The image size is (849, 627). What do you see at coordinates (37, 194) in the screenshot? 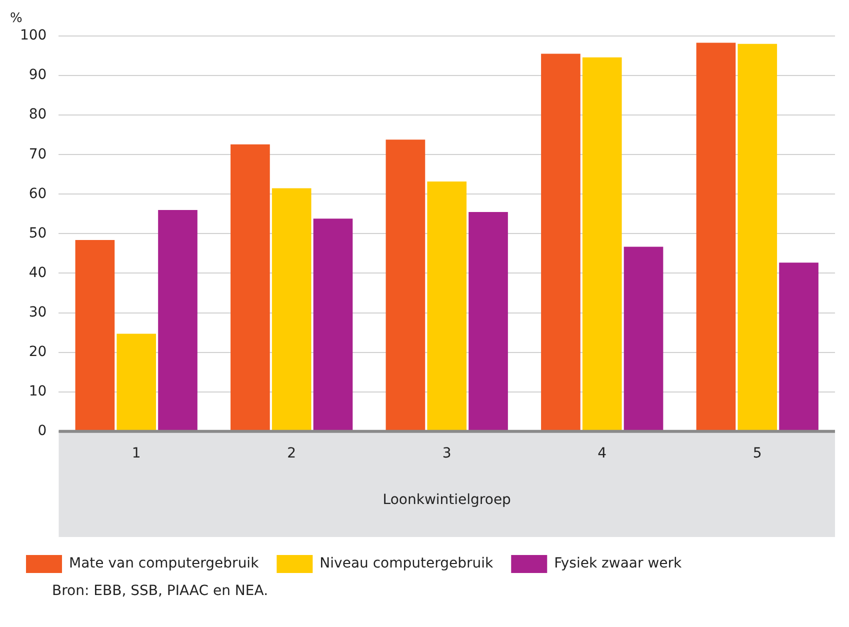
I see `y-tick-label: 60` at bounding box center [37, 194].